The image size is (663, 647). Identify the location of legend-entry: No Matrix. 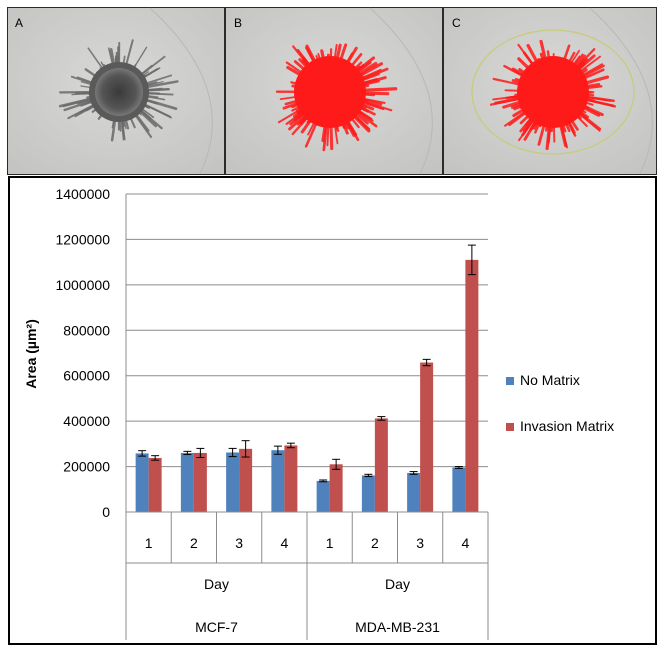
(550, 380).